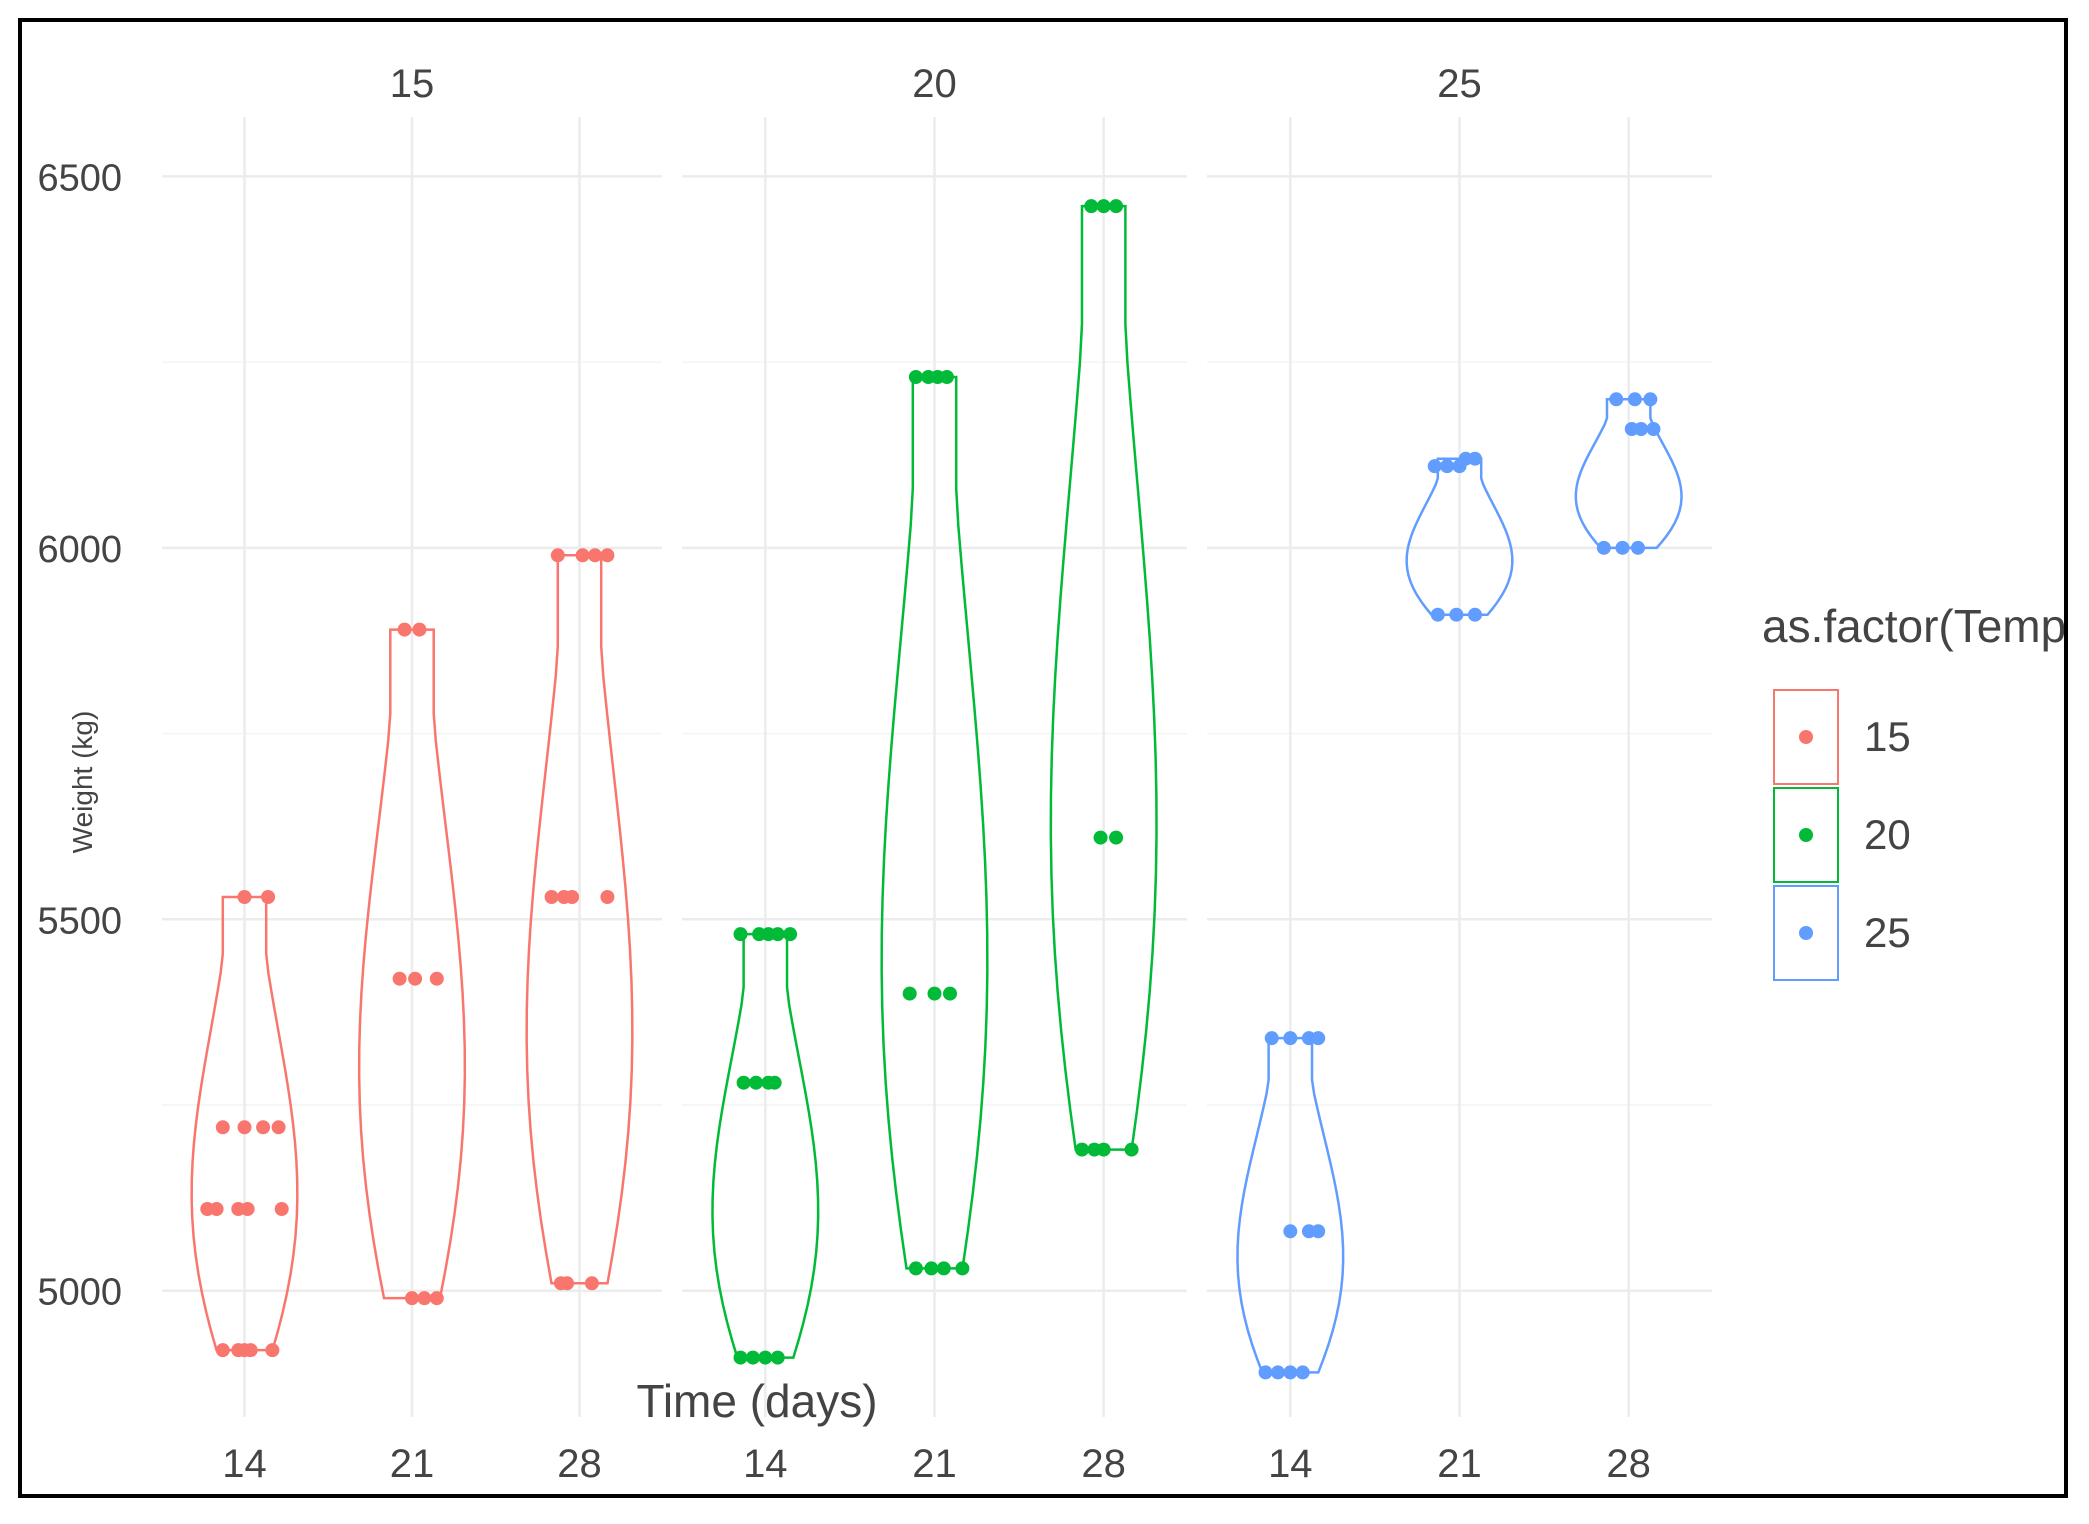 The image size is (2089, 1524). Describe the element at coordinates (79, 921) in the screenshot. I see `y-tick-label: 5500` at that location.